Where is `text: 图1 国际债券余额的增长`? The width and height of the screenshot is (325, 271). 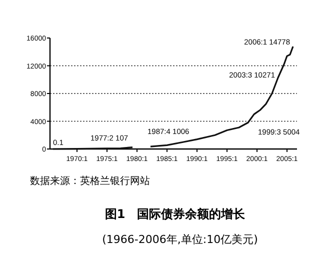 text: 图1 国际债券余额的增长 is located at coordinates (175, 214).